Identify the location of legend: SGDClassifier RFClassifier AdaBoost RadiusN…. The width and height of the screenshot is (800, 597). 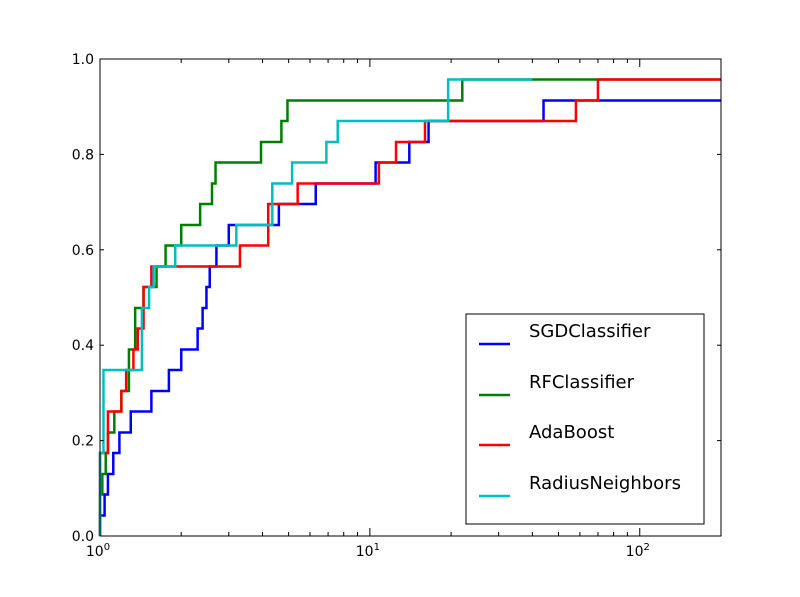
(585, 419).